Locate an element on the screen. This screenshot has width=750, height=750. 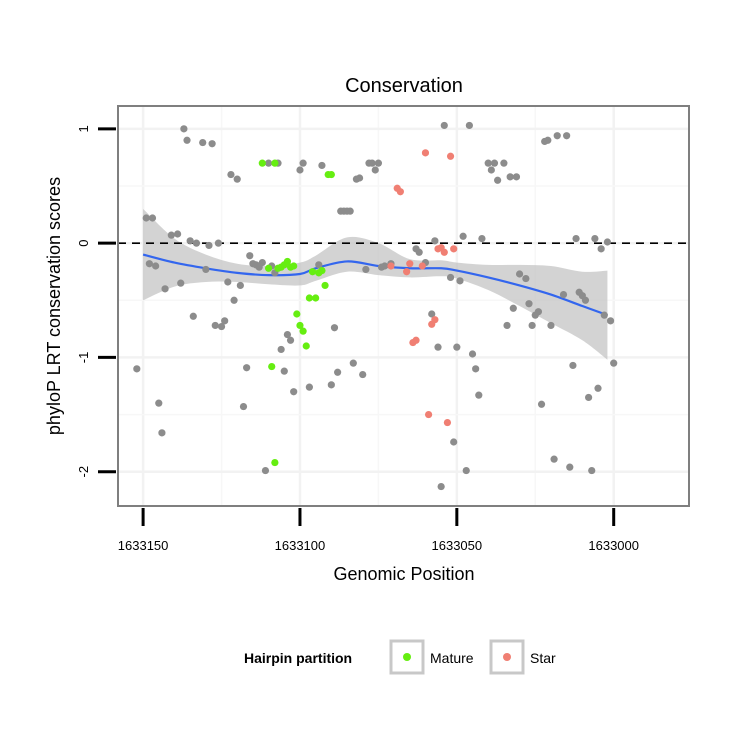
x-axis-label: Genomic Position is located at coordinates (403, 574).